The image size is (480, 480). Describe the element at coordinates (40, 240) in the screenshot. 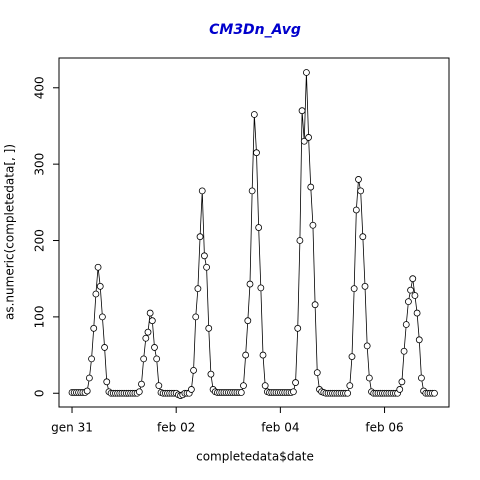

I see `y-tick-label: 200` at that location.